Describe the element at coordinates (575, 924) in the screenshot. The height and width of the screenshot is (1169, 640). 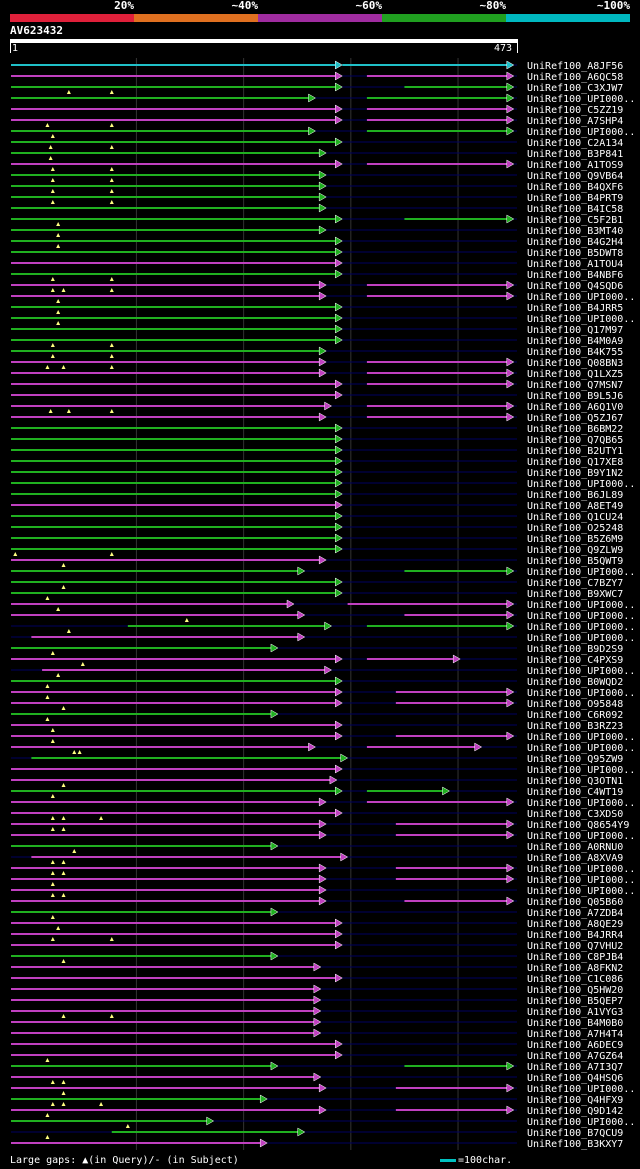
I see `hit-label: UniRef100_A8QE29` at that location.